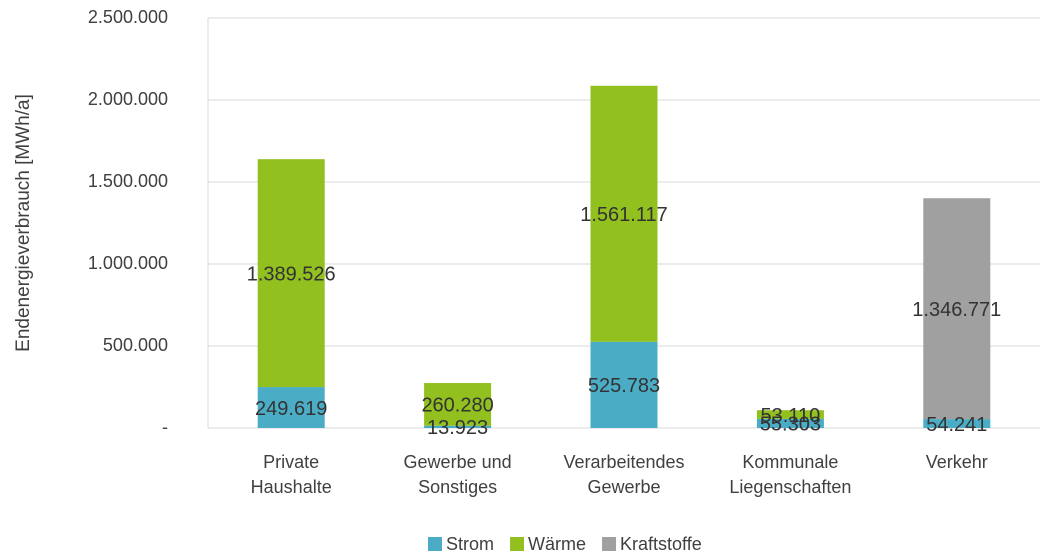  I want to click on data-label: 1.561.117, so click(624, 215).